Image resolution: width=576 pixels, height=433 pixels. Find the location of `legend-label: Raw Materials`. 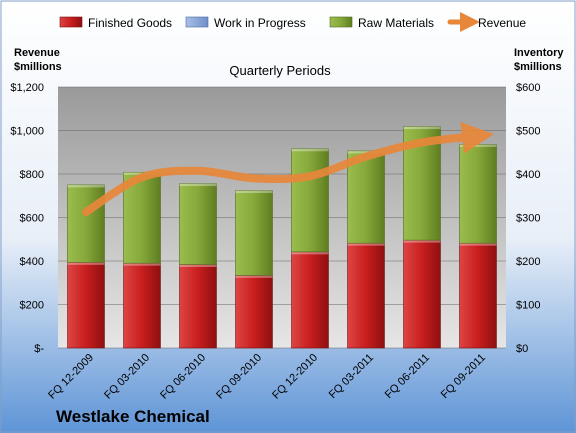

legend-label: Raw Materials is located at coordinates (396, 23).